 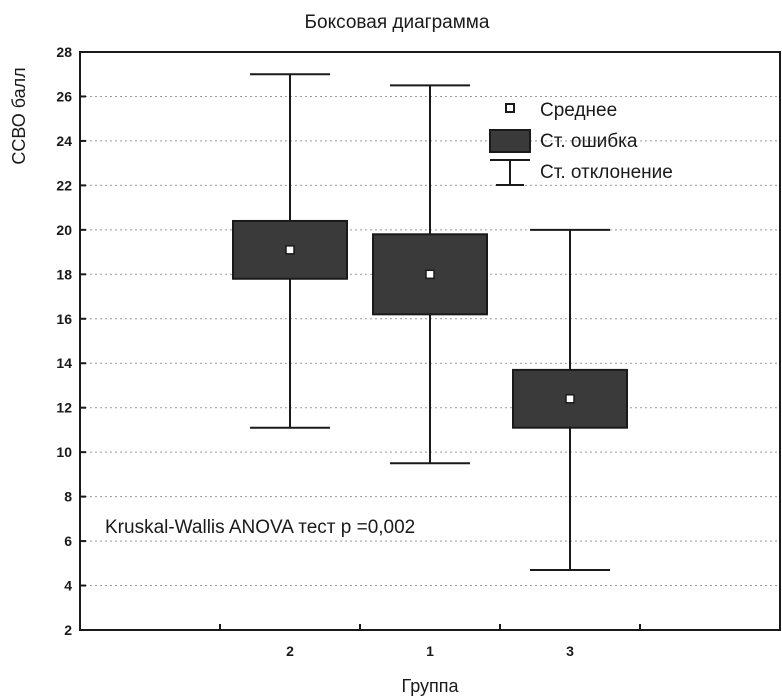 What do you see at coordinates (68, 497) in the screenshot?
I see `y-tick-label: 8` at bounding box center [68, 497].